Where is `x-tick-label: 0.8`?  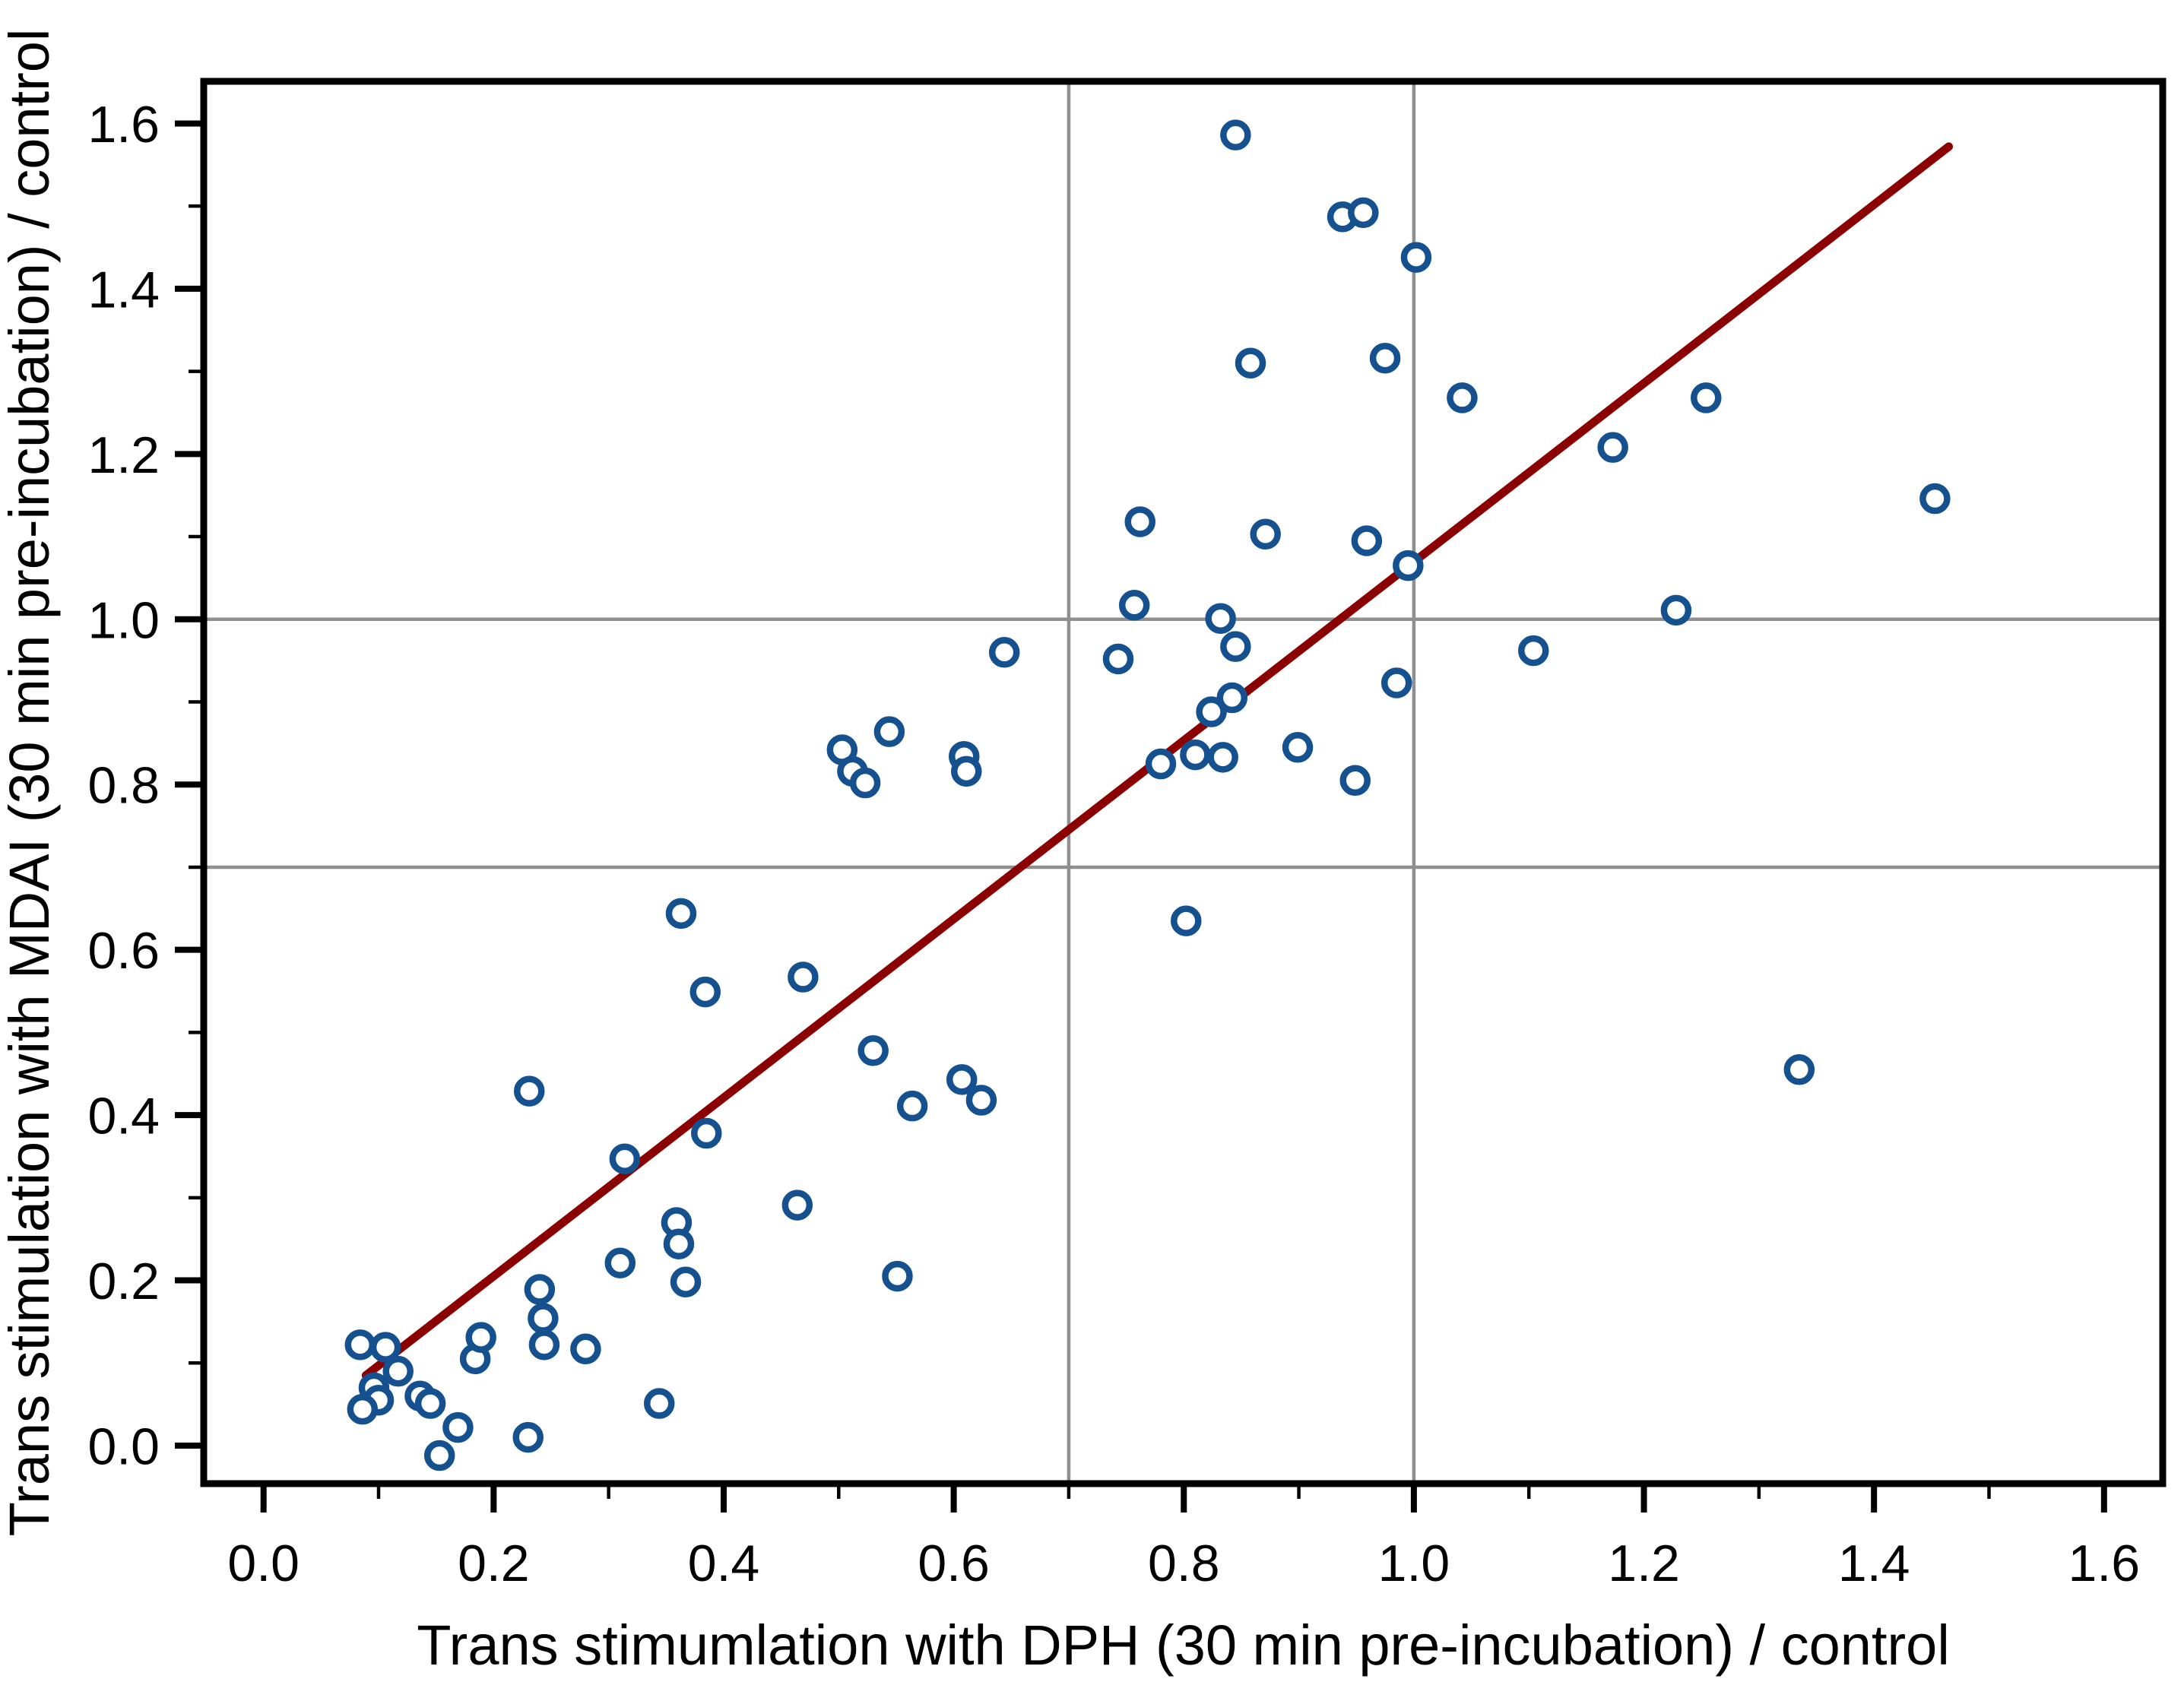 x-tick-label: 0.8 is located at coordinates (1184, 1563).